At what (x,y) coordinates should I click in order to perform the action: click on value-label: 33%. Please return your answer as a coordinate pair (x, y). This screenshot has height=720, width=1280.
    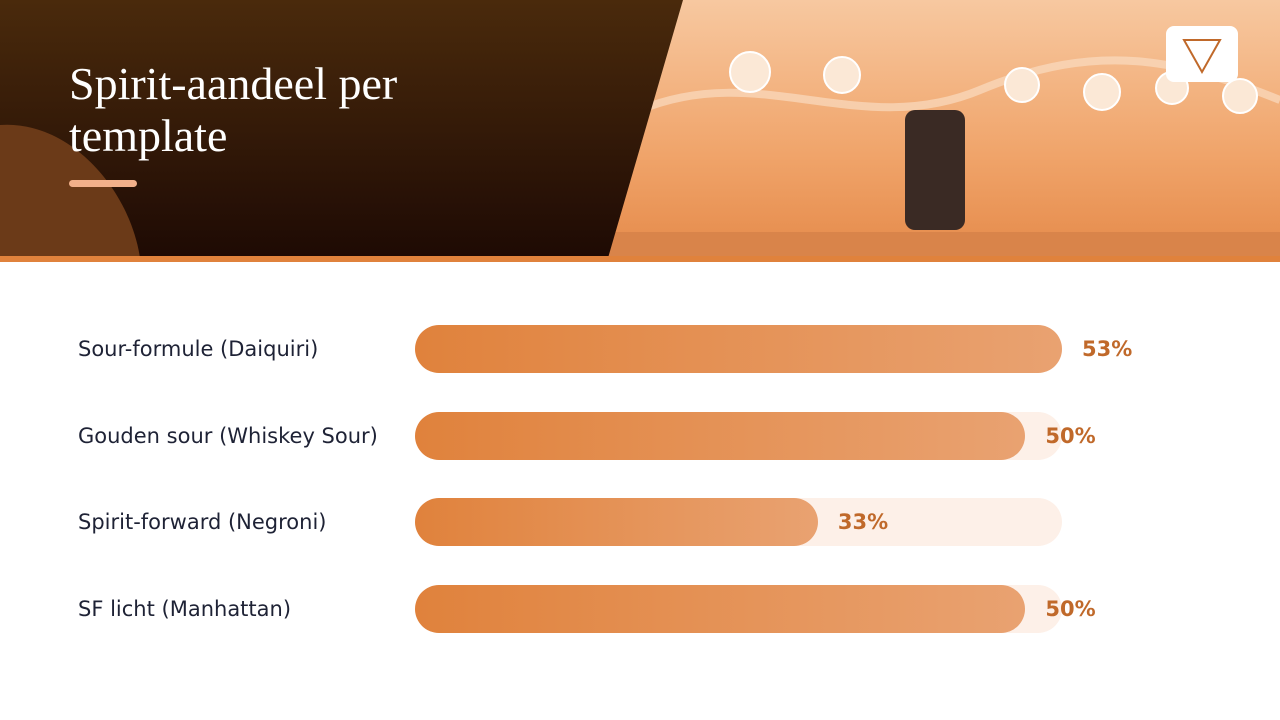
    Looking at the image, I should click on (863, 522).